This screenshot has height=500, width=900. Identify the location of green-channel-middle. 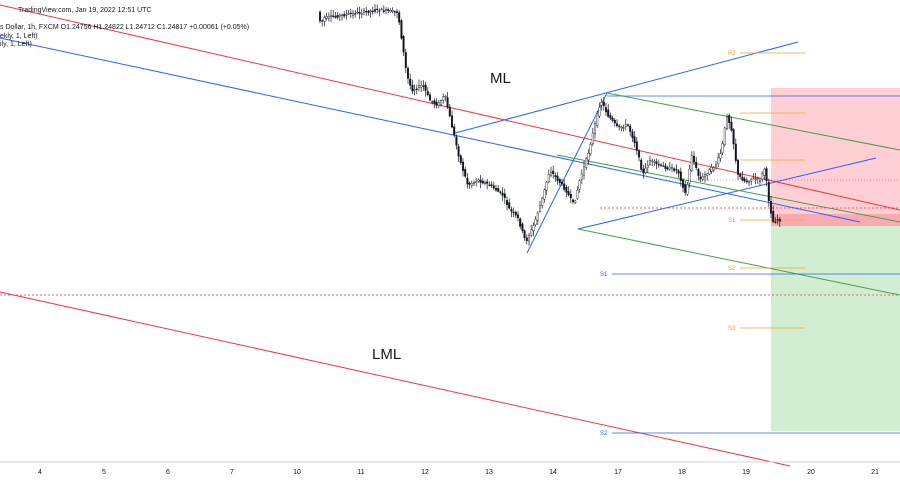
(728, 188).